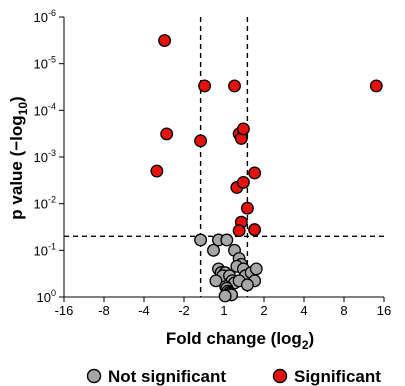 The height and width of the screenshot is (386, 405). I want to click on y-tick-label: 10⁰, so click(46, 296).